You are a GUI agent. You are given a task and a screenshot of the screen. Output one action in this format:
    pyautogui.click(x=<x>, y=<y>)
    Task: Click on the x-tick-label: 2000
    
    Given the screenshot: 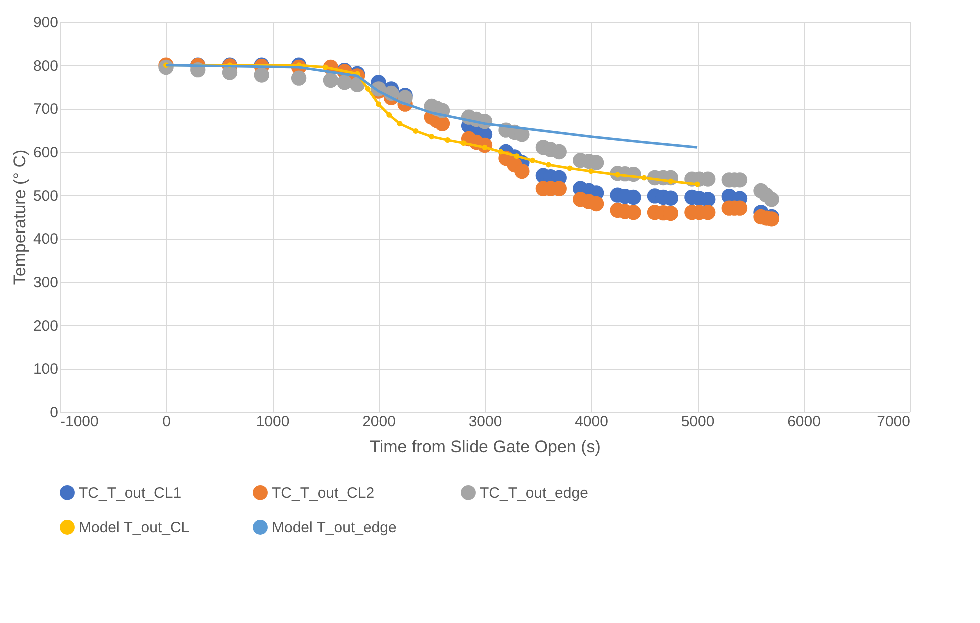 What is the action you would take?
    pyautogui.click(x=379, y=422)
    